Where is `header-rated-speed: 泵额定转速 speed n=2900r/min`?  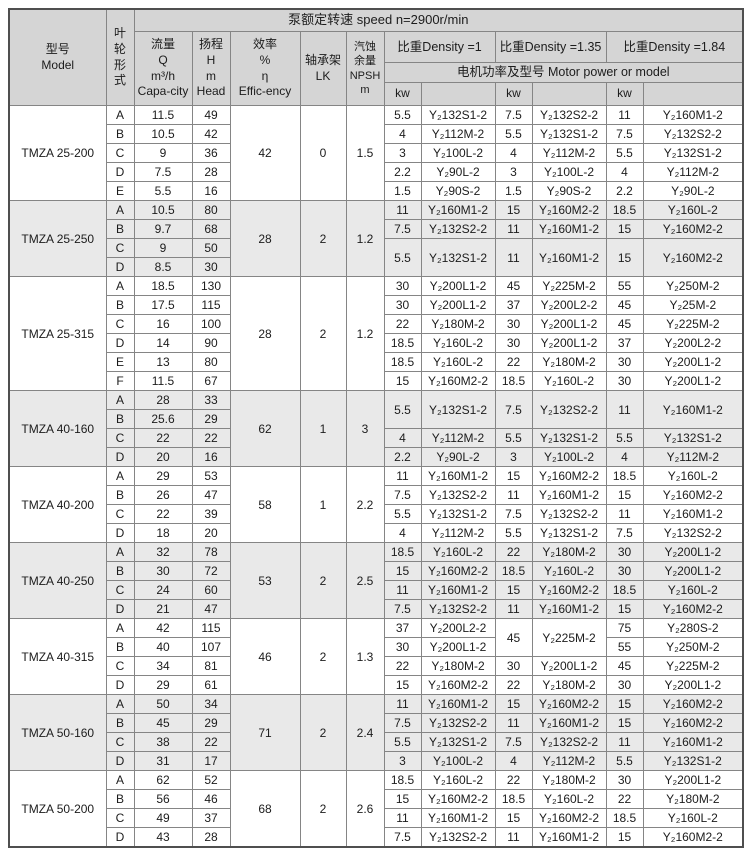
header-rated-speed: 泵额定转速 speed n=2900r/min is located at coordinates (438, 20).